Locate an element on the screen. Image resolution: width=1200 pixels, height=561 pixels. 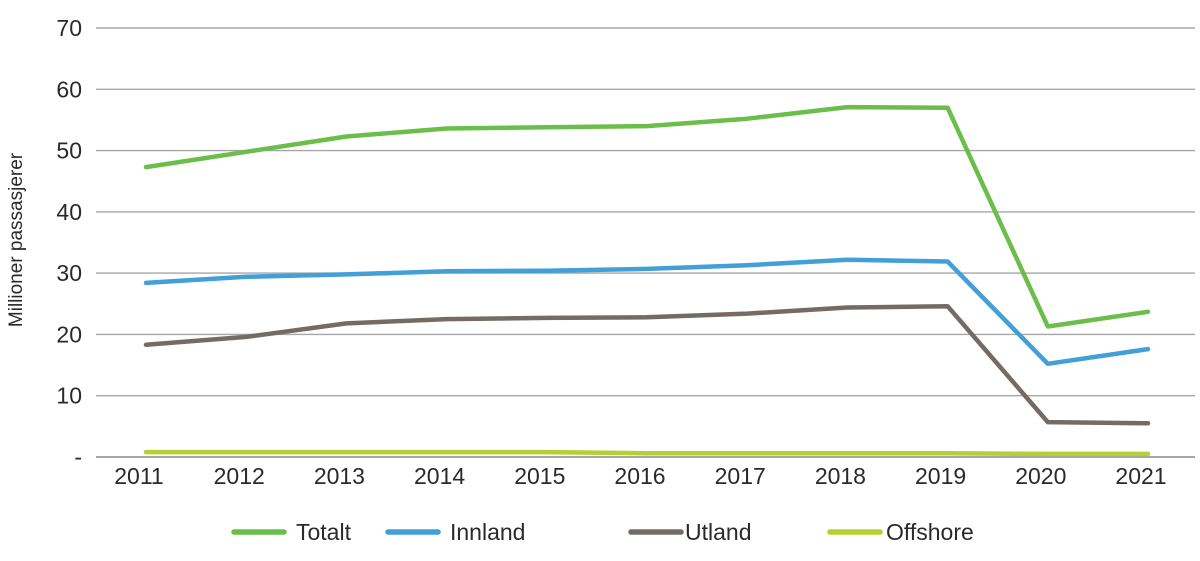
x-tick-label: 2015 is located at coordinates (539, 476).